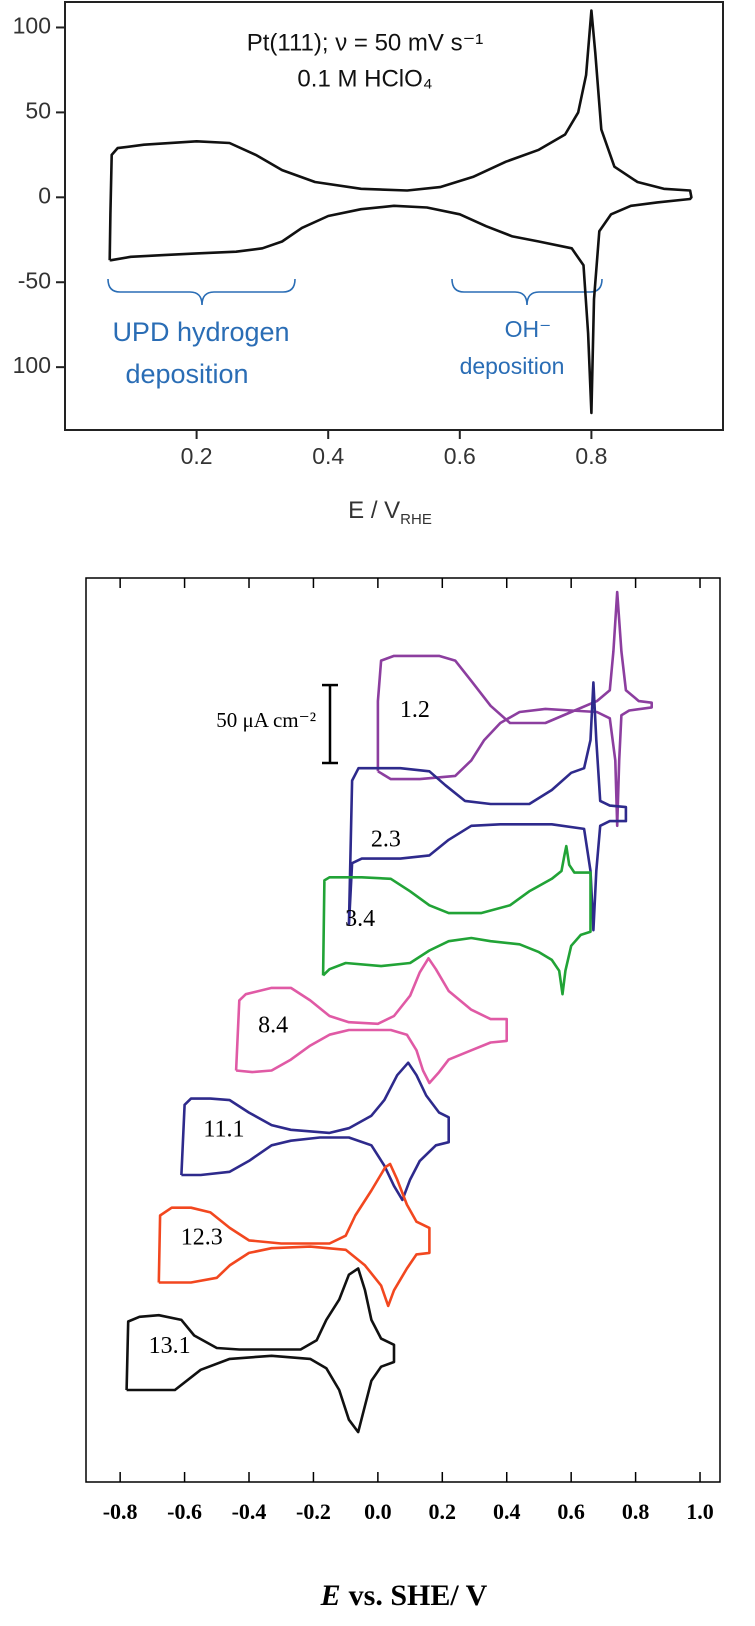  What do you see at coordinates (364, 78) in the screenshot?
I see `annotation: 0.1 M HClO₄` at bounding box center [364, 78].